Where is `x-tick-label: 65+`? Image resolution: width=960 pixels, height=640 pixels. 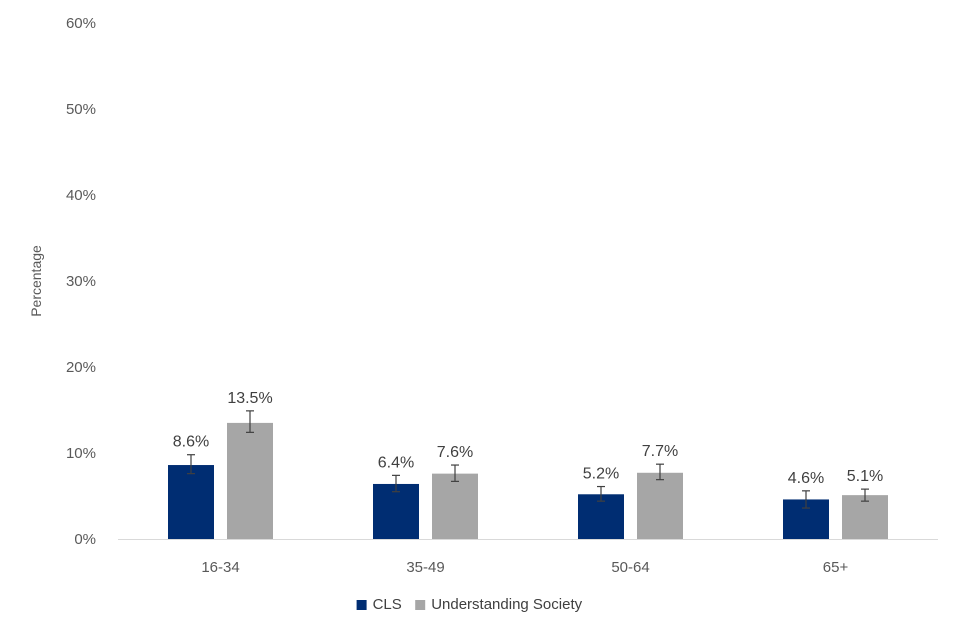
x-tick-label: 65+ is located at coordinates (836, 567).